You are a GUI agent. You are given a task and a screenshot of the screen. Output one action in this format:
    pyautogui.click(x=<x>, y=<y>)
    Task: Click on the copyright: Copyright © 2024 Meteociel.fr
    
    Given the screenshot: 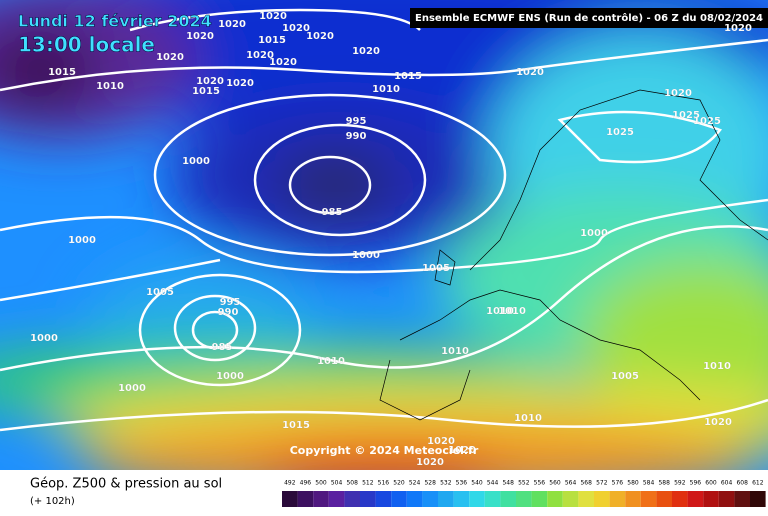 What is the action you would take?
    pyautogui.click(x=384, y=450)
    